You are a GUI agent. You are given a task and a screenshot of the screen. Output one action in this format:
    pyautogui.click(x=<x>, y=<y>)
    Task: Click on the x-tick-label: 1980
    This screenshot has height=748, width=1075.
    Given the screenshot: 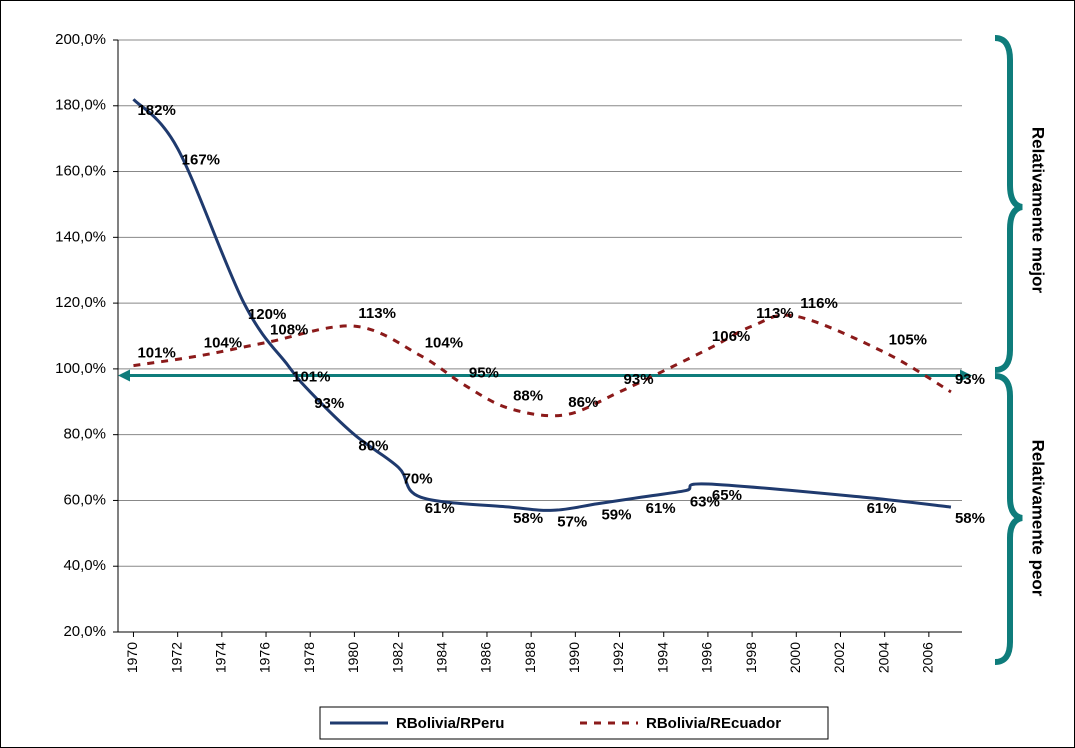 What is the action you would take?
    pyautogui.click(x=353, y=657)
    